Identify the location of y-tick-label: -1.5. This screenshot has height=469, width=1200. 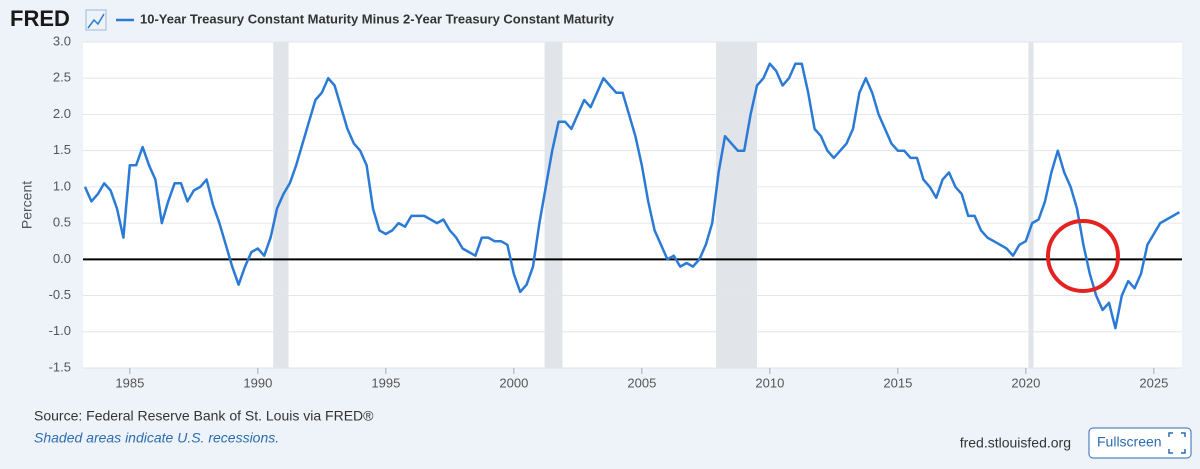
(60, 366).